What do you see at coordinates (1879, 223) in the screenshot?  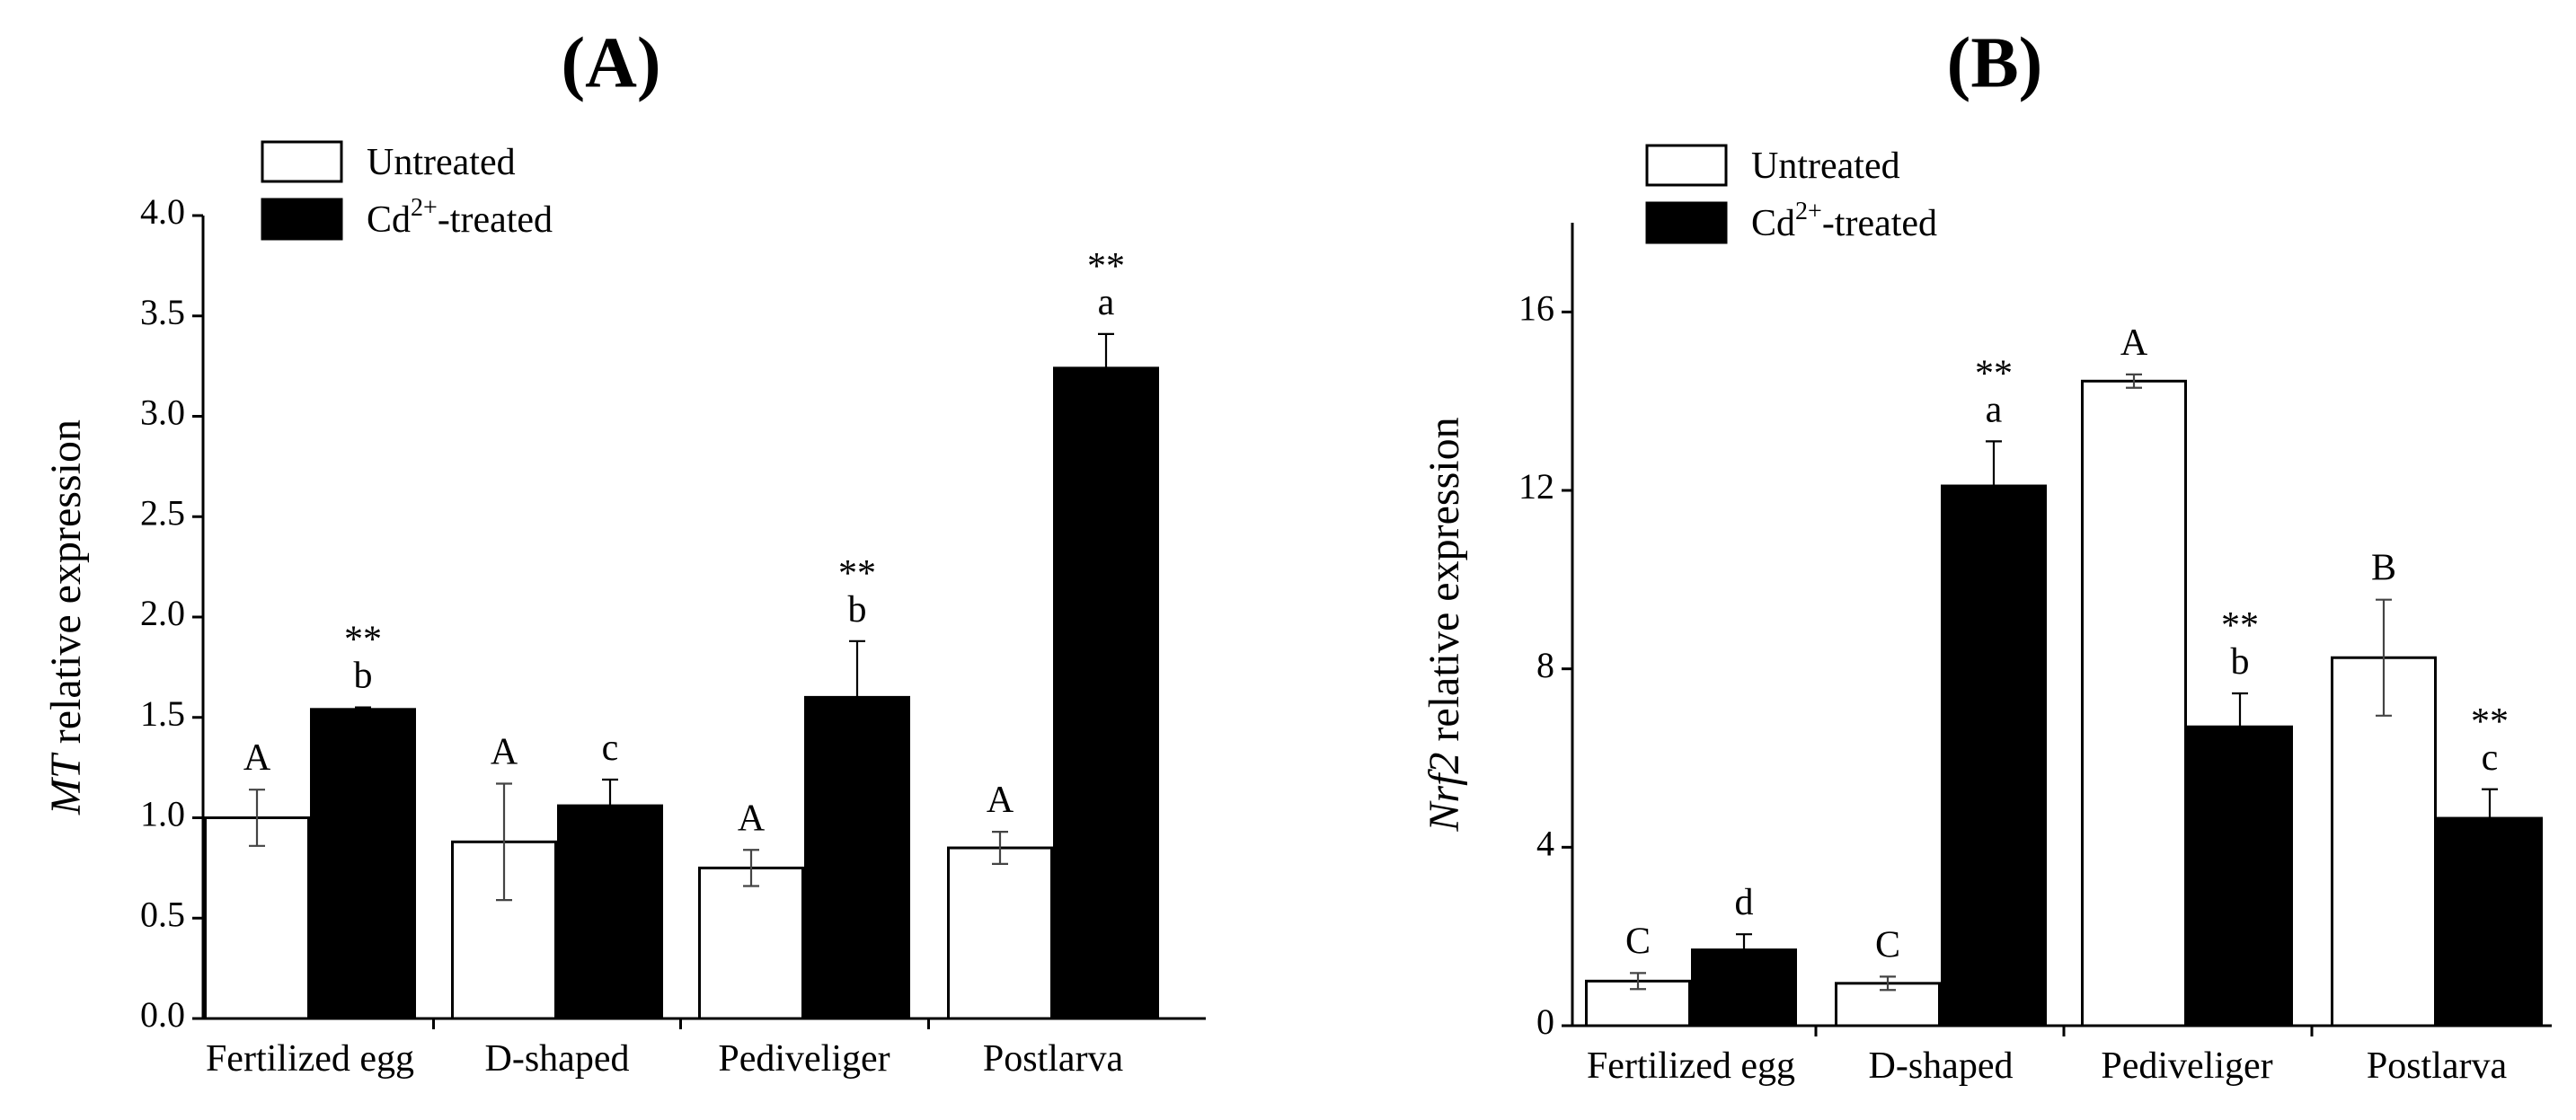 I see `panel-1-legend-label-after: -treated` at bounding box center [1879, 223].